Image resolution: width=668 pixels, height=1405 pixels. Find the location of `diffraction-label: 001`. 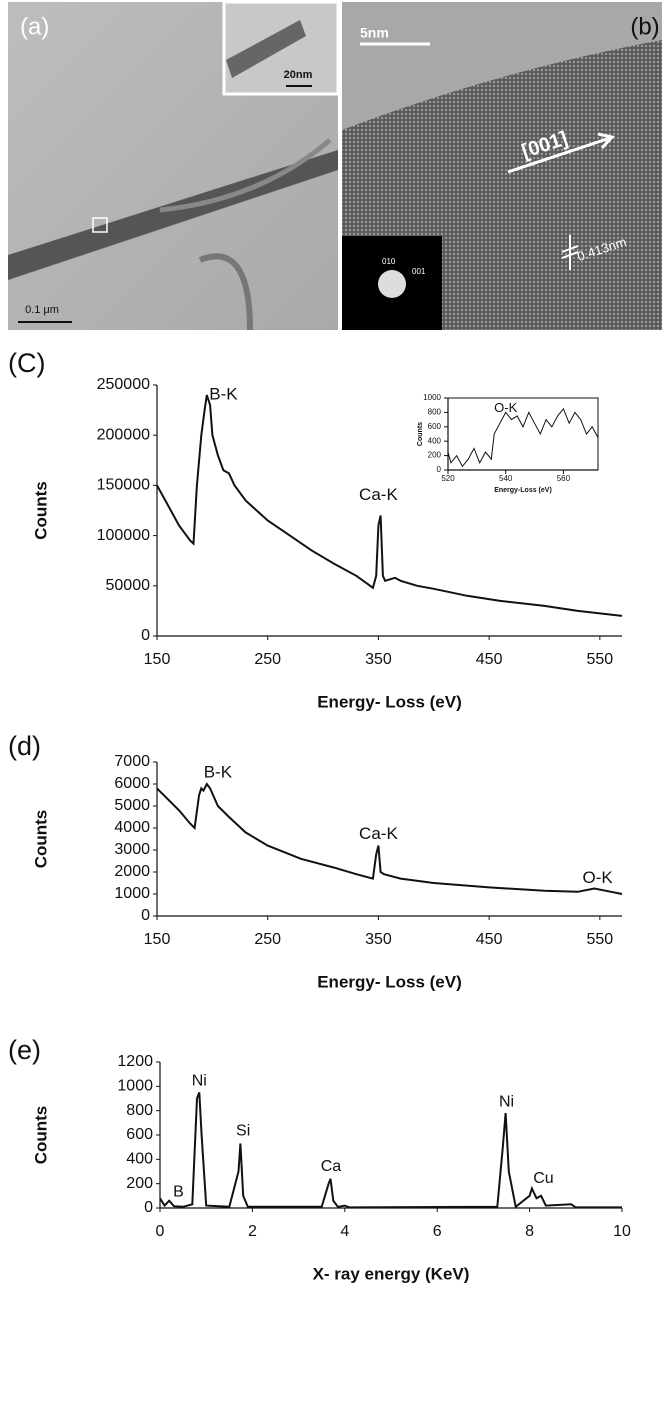

diffraction-label: 001 is located at coordinates (419, 271).